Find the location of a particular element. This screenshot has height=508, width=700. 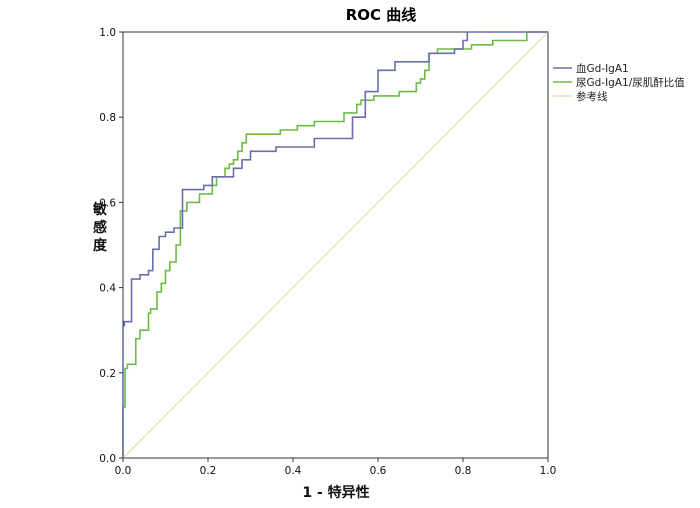

legend-label: 参考线 is located at coordinates (592, 96).